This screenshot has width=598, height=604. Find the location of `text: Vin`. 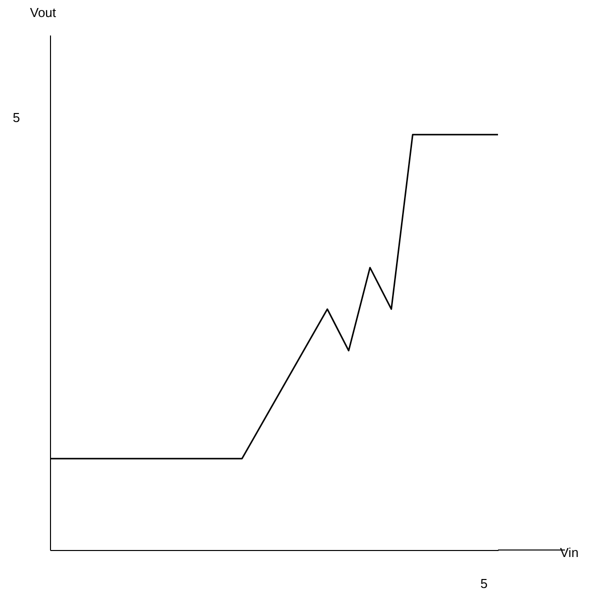

text: Vin is located at coordinates (569, 552).